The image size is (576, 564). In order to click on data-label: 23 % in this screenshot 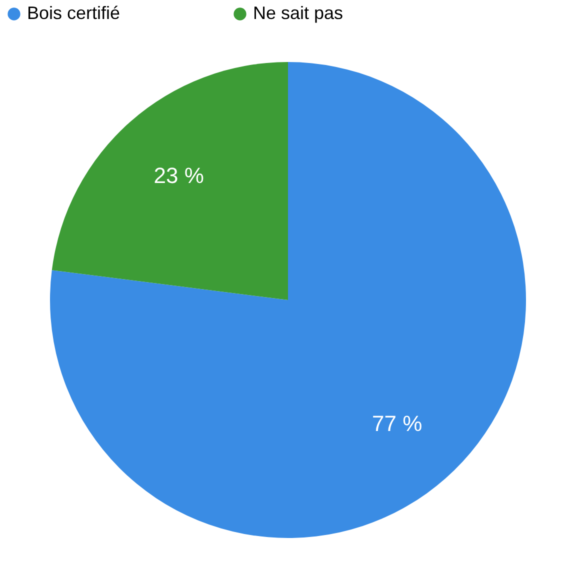, I will do `click(179, 175)`.